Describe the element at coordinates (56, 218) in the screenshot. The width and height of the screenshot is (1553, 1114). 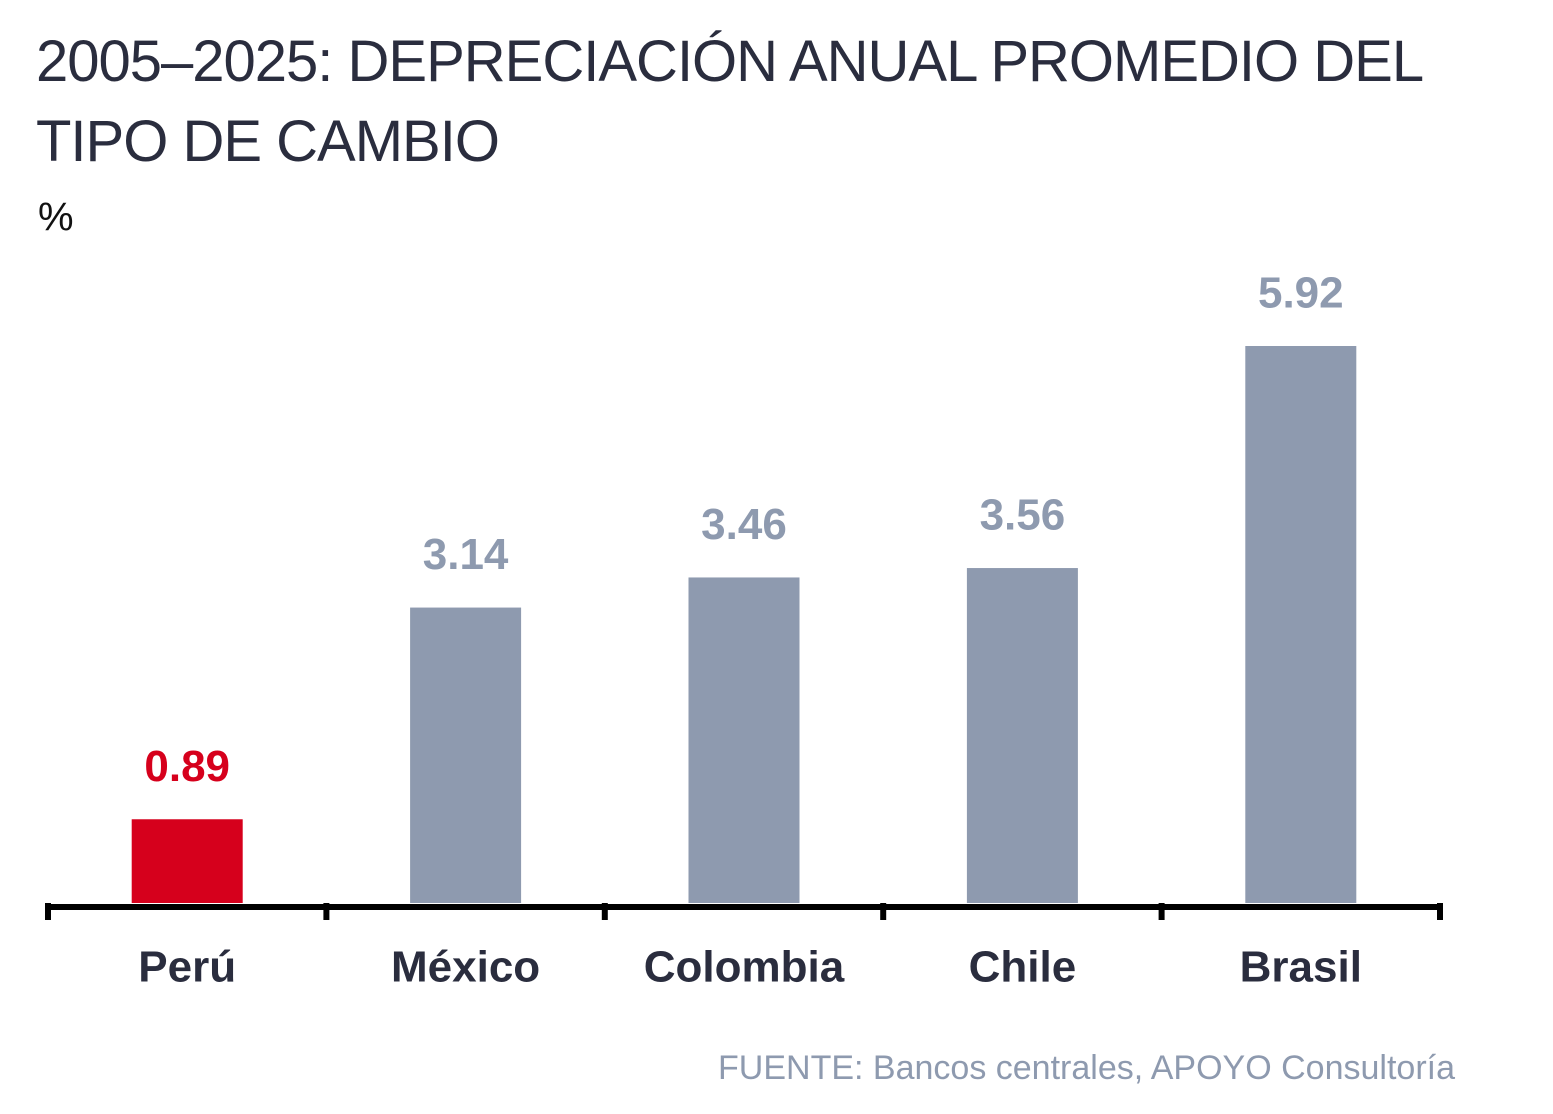
I see `unit-label: %` at that location.